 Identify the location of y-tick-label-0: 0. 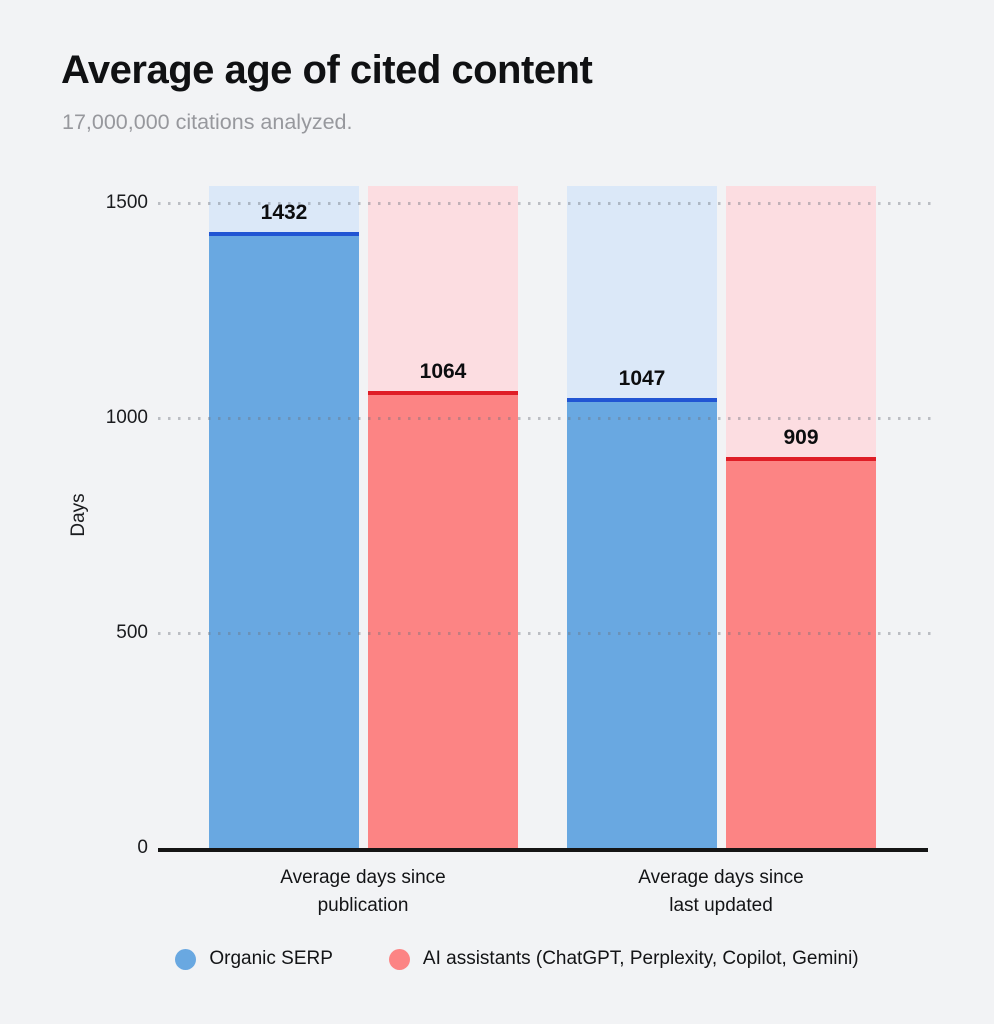
(142, 847).